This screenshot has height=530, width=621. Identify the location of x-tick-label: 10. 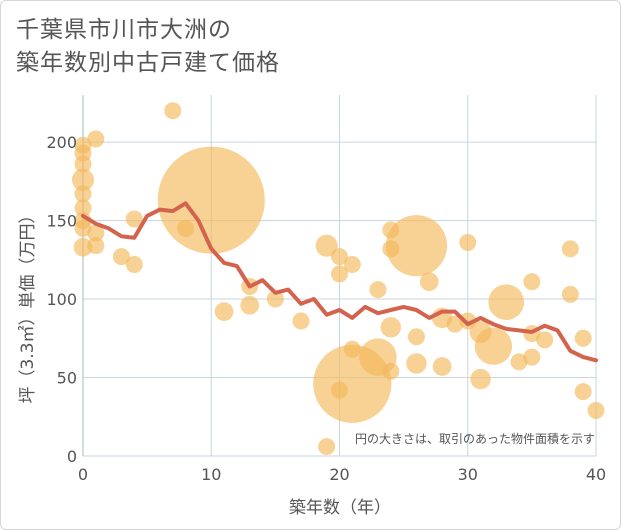
(211, 474).